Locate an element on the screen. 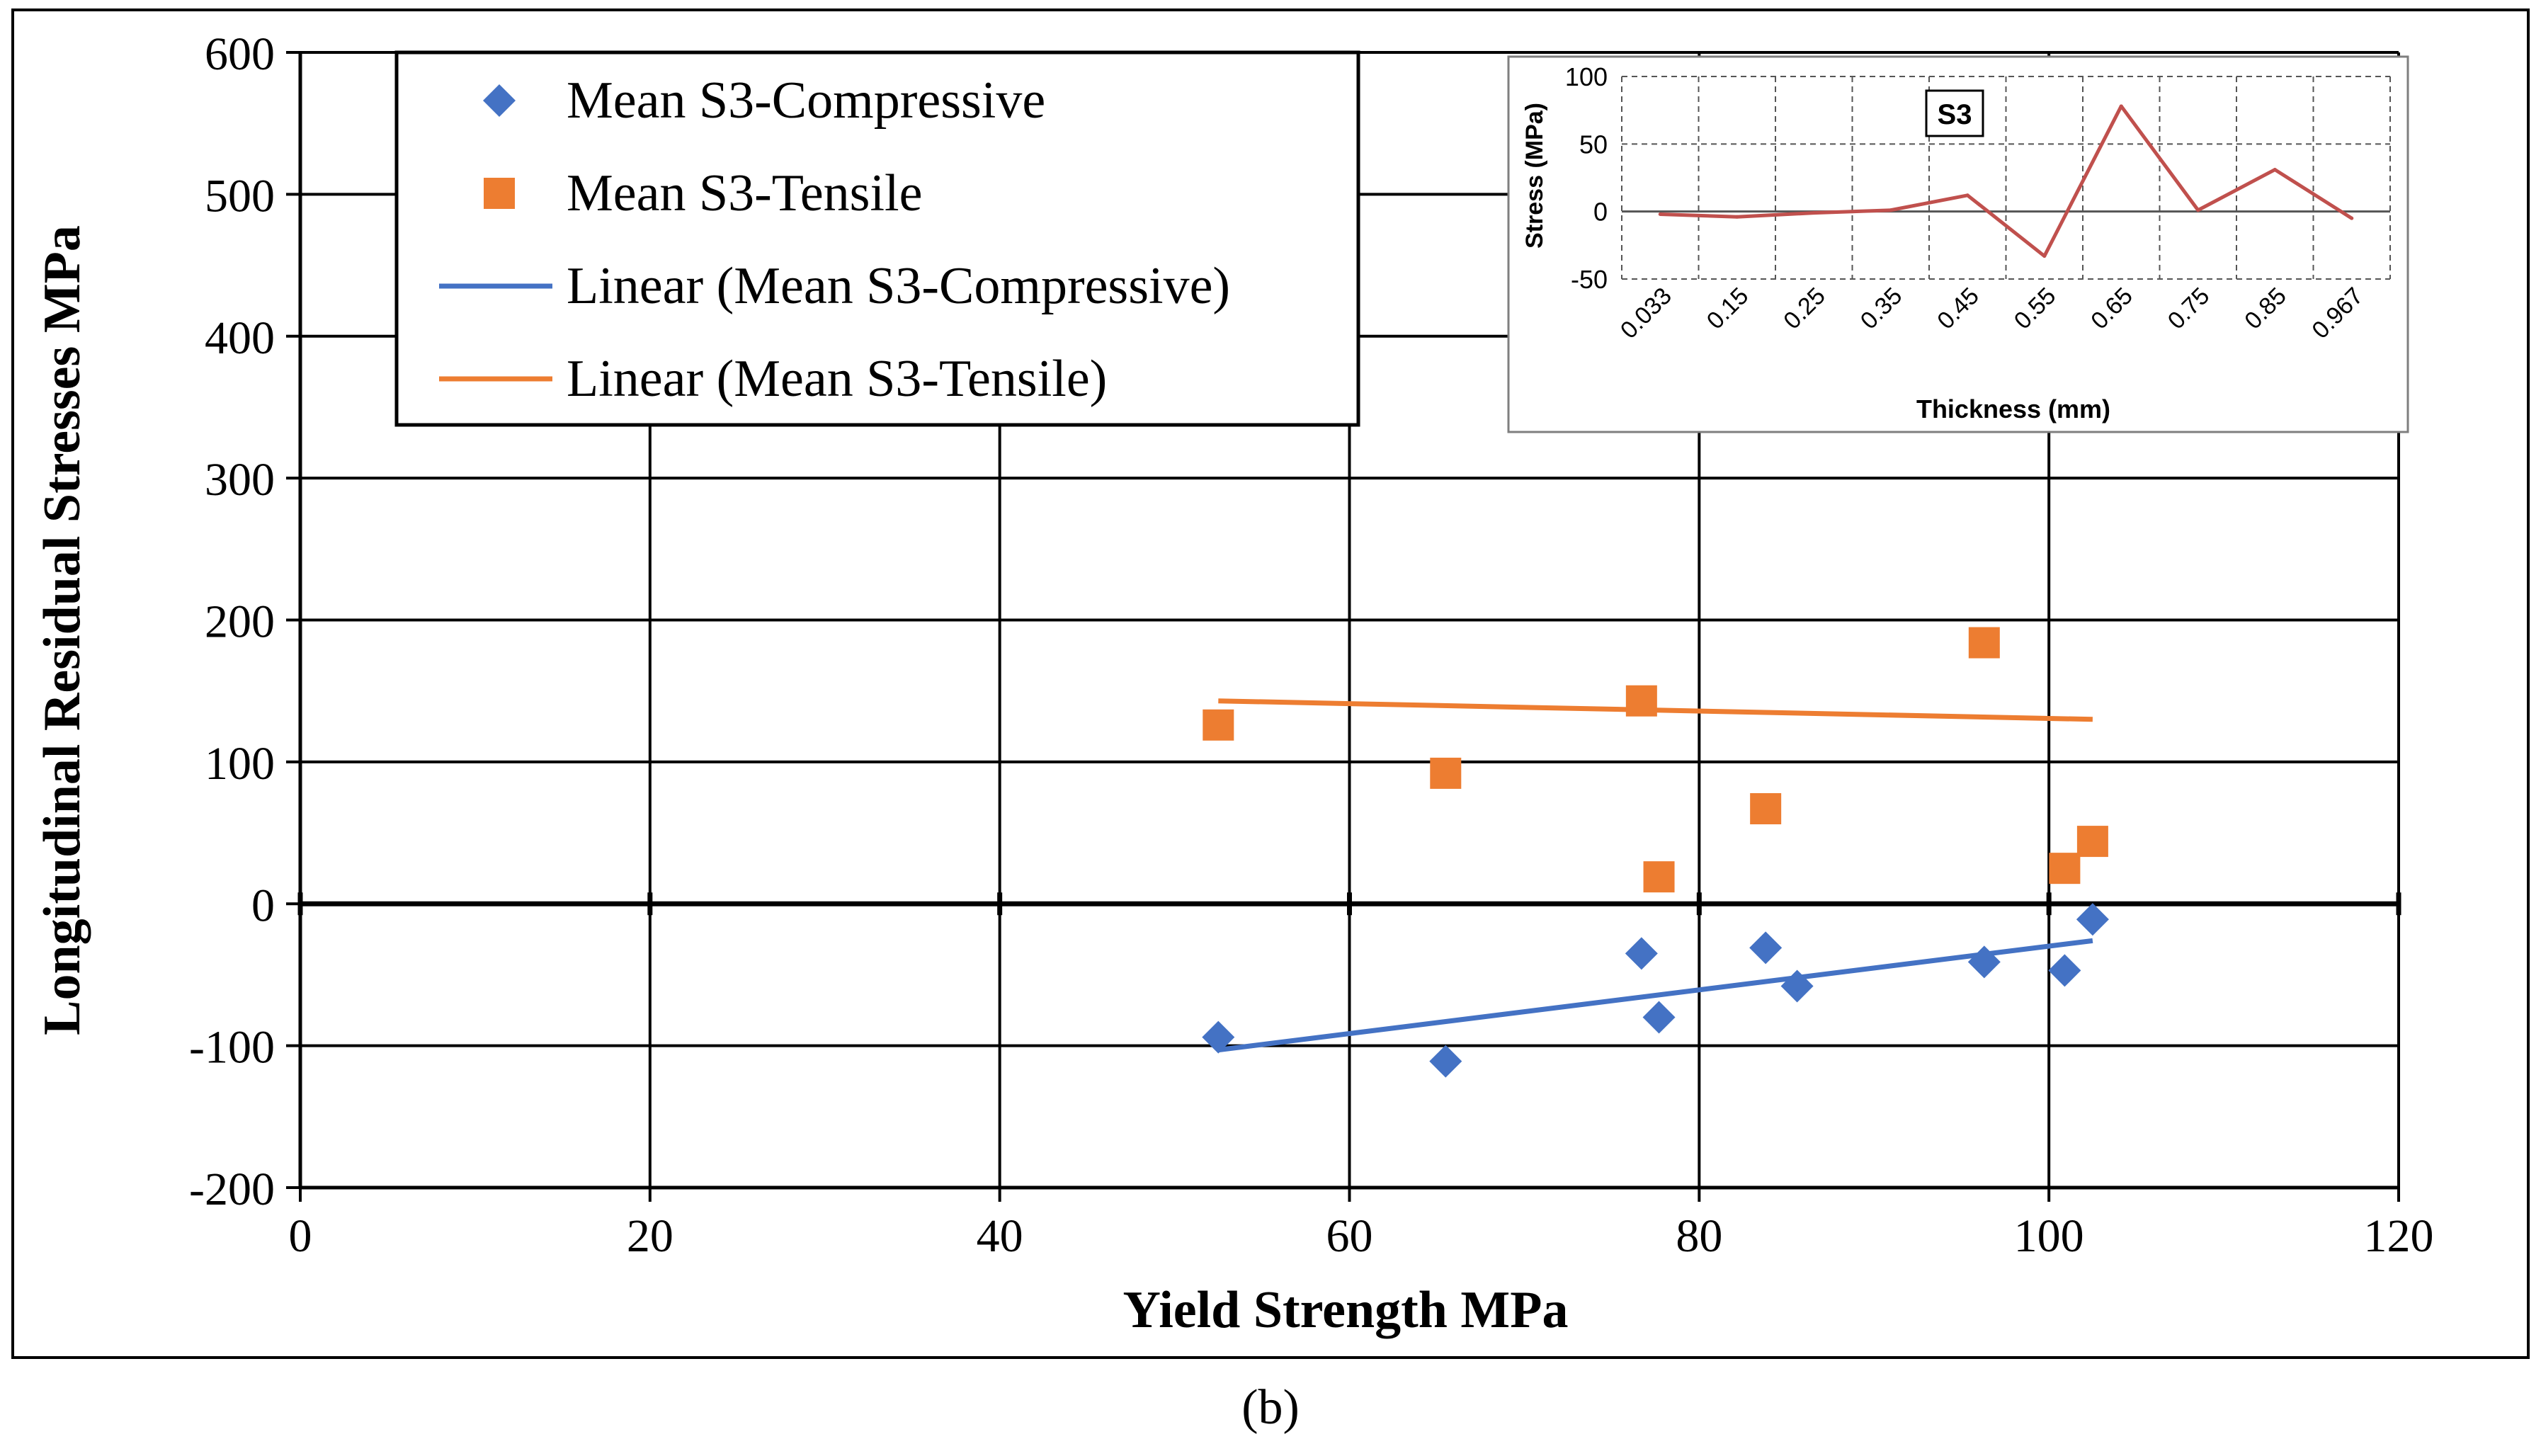  x-tick-label-6: 120 is located at coordinates (2399, 1236).